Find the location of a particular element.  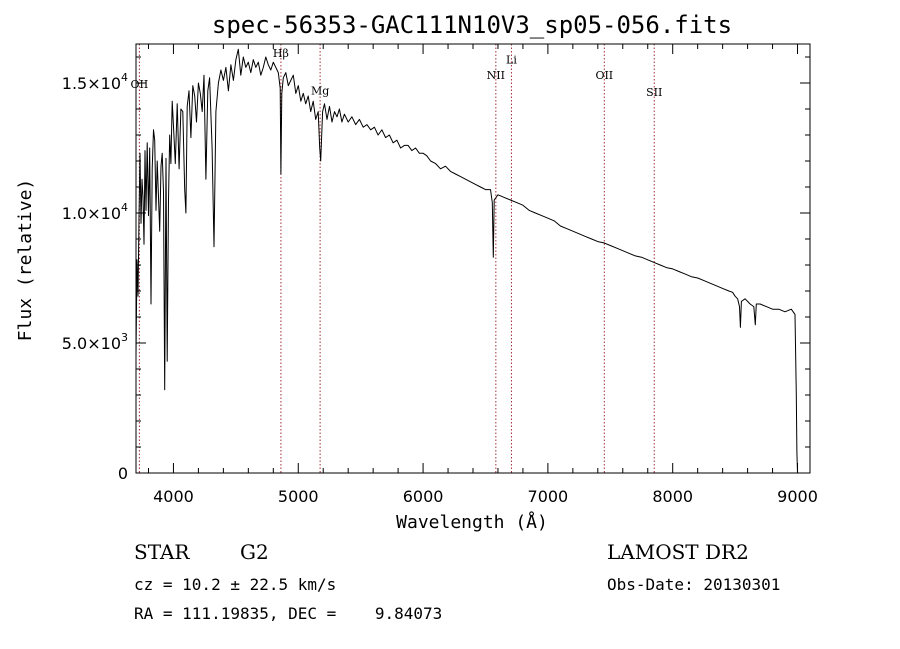

x-tick-label: 6000 is located at coordinates (423, 496).